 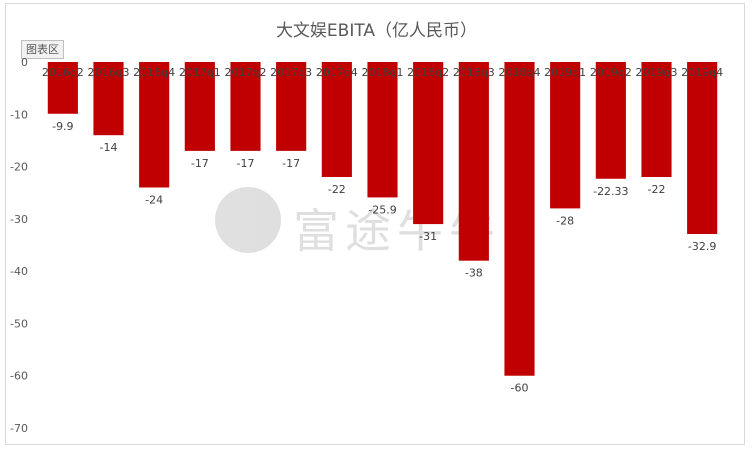 What do you see at coordinates (248, 220) in the screenshot?
I see `watermark-logo-icon` at bounding box center [248, 220].